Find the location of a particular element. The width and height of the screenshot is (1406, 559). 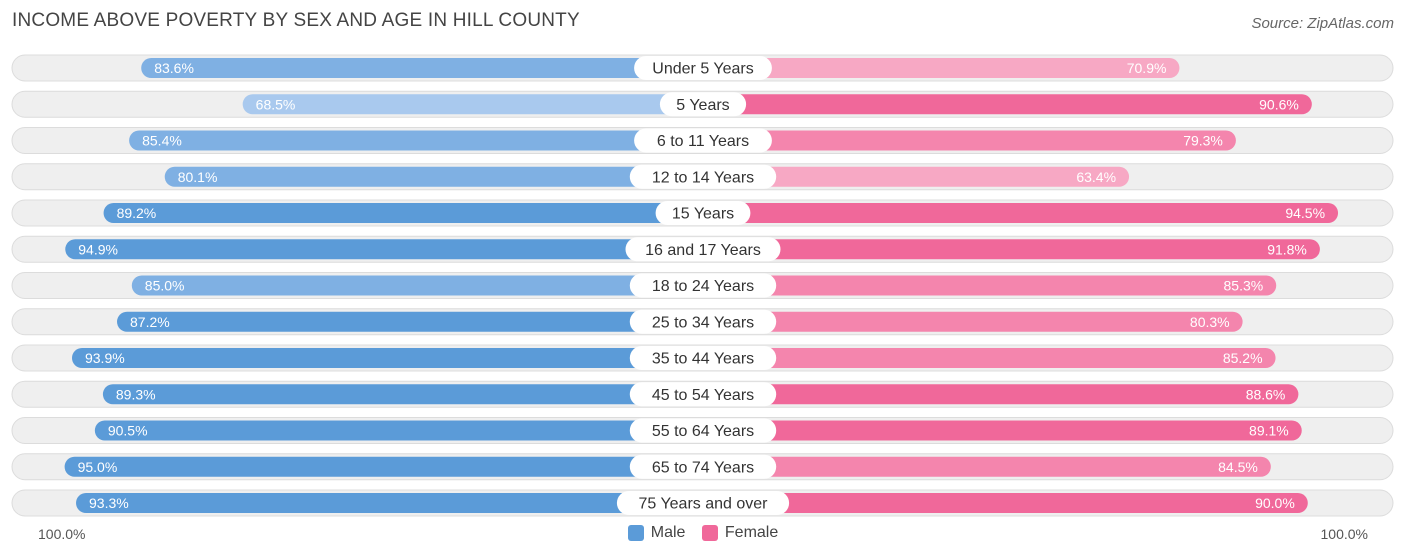

legend-swatch-male is located at coordinates (635, 533).